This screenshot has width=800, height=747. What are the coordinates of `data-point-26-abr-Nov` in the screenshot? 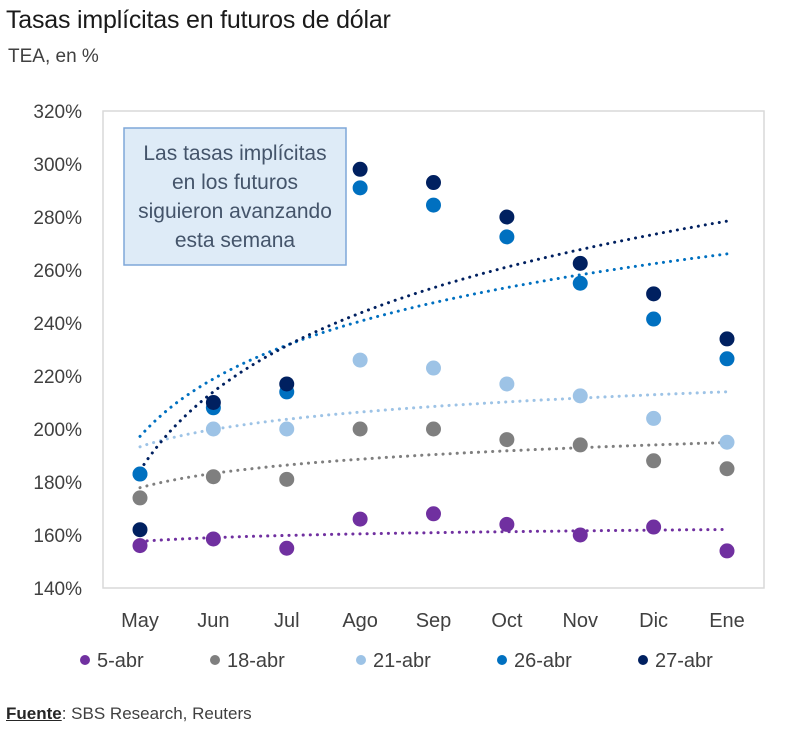 It's located at (580, 283).